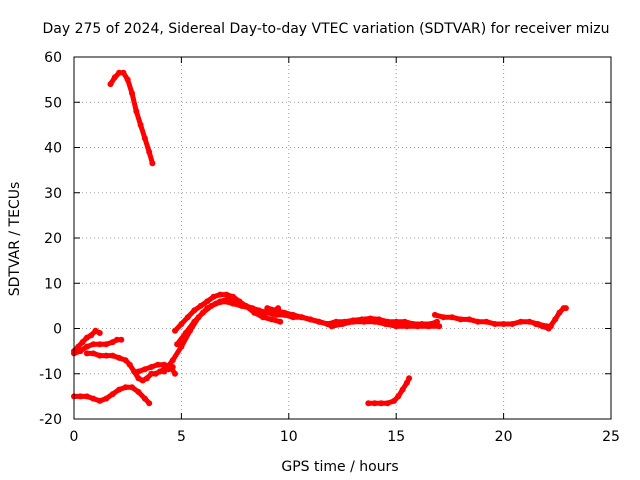 This screenshot has width=640, height=480. What do you see at coordinates (53, 284) in the screenshot?
I see `y-tick-label: 10` at bounding box center [53, 284].